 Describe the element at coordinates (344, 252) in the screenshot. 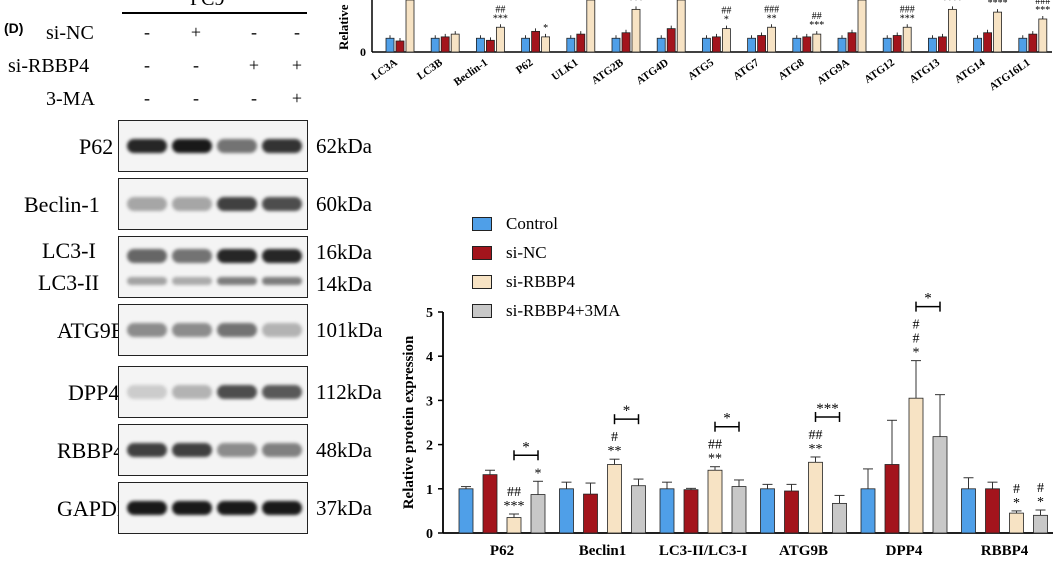

I see `blot-kda: 16kDa` at that location.